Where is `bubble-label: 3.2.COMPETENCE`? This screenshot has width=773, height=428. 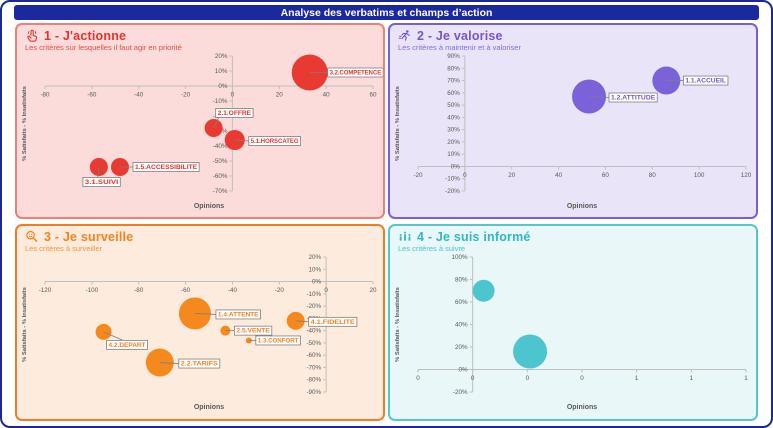 bubble-label: 3.2.COMPETENCE is located at coordinates (355, 74).